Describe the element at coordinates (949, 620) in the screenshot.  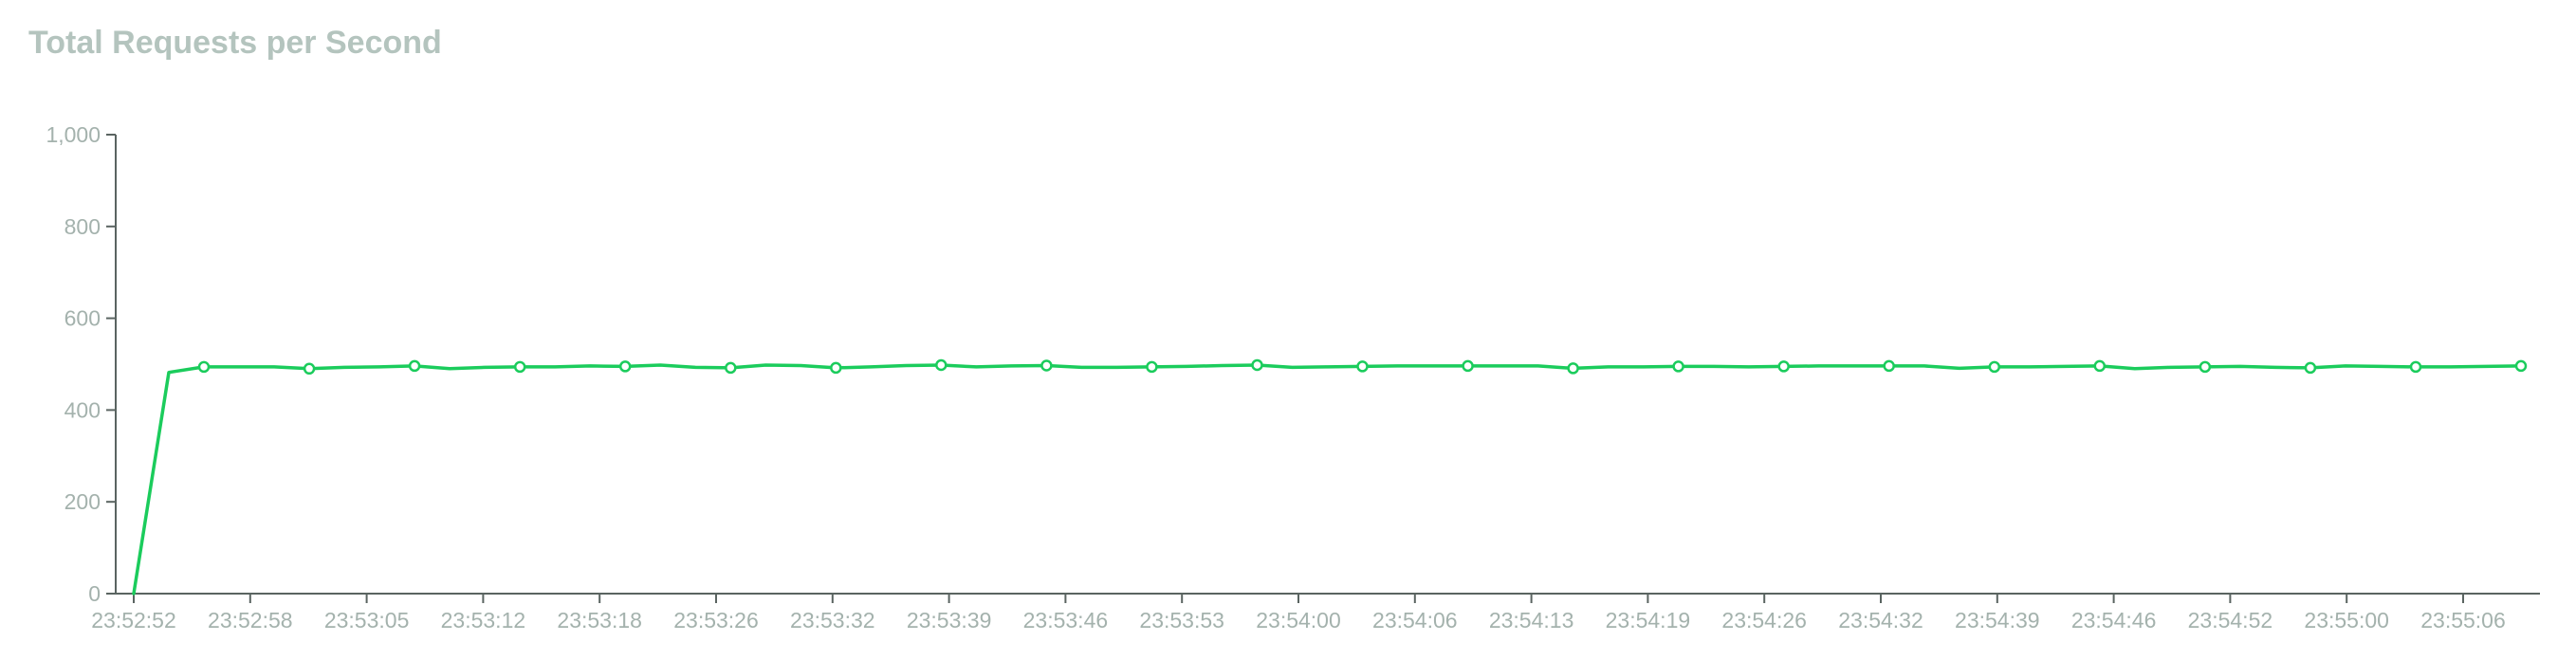
I see `x-tick-label: 23:53:39` at that location.